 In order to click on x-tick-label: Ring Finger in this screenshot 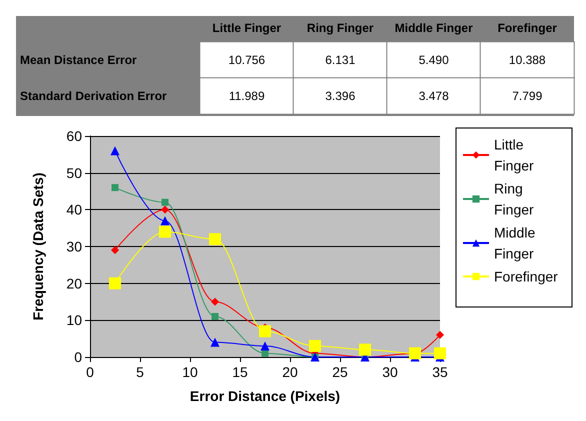, I will do `click(340, 28)`.